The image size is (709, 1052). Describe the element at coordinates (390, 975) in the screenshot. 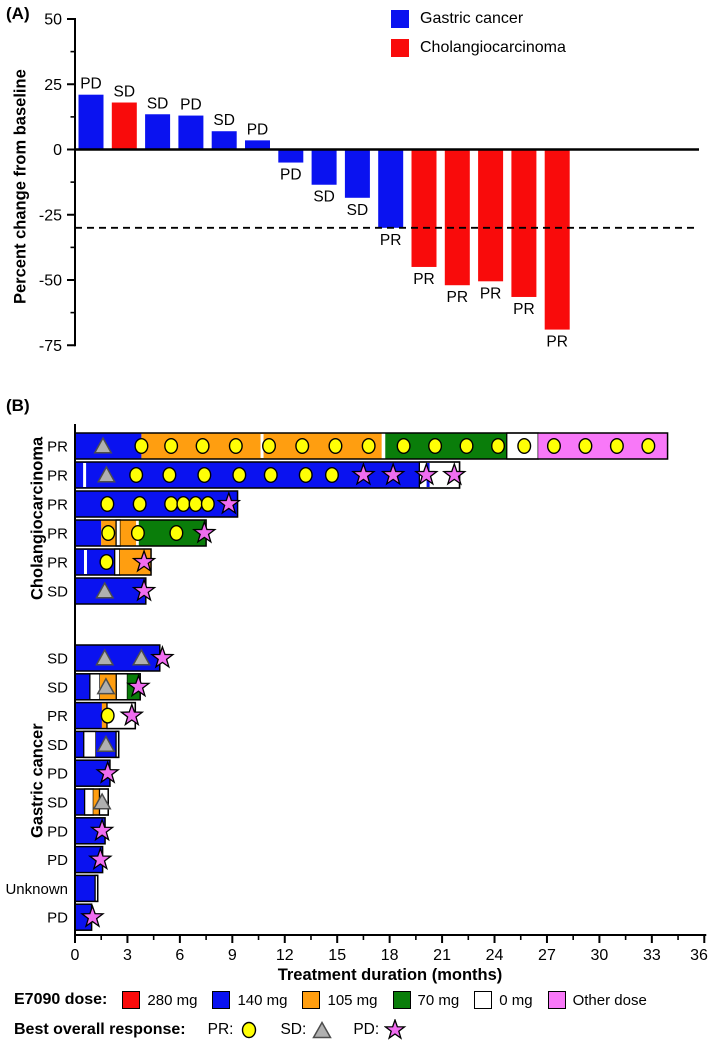

I see `x-axis-title: Treatment duration (months)` at that location.